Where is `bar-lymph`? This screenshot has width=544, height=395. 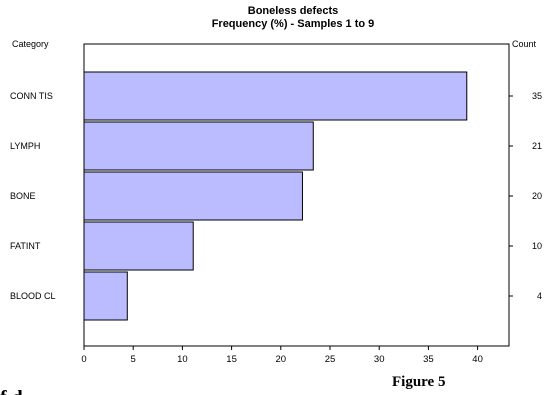 bar-lymph is located at coordinates (198, 146).